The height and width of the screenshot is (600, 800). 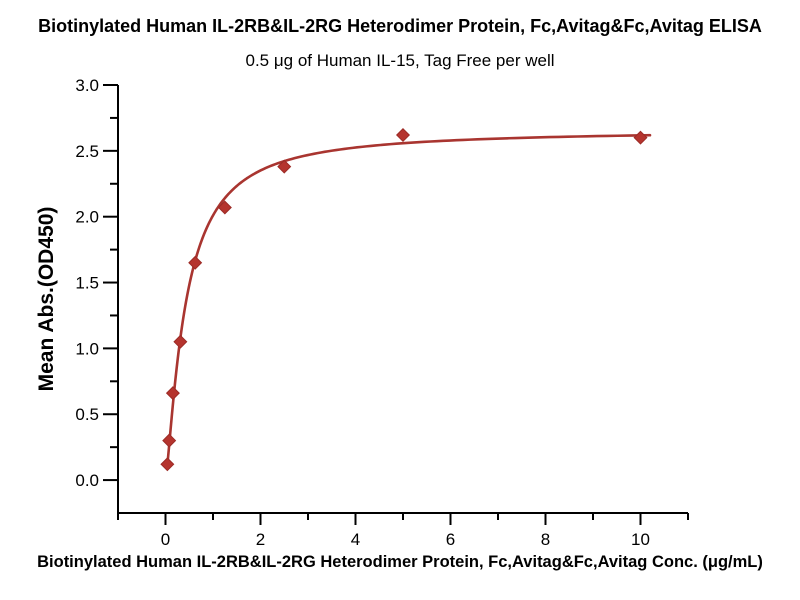 What do you see at coordinates (400, 60) in the screenshot?
I see `chart-subtitle: 0.5 μg of Human IL-15, Tag Free per well` at bounding box center [400, 60].